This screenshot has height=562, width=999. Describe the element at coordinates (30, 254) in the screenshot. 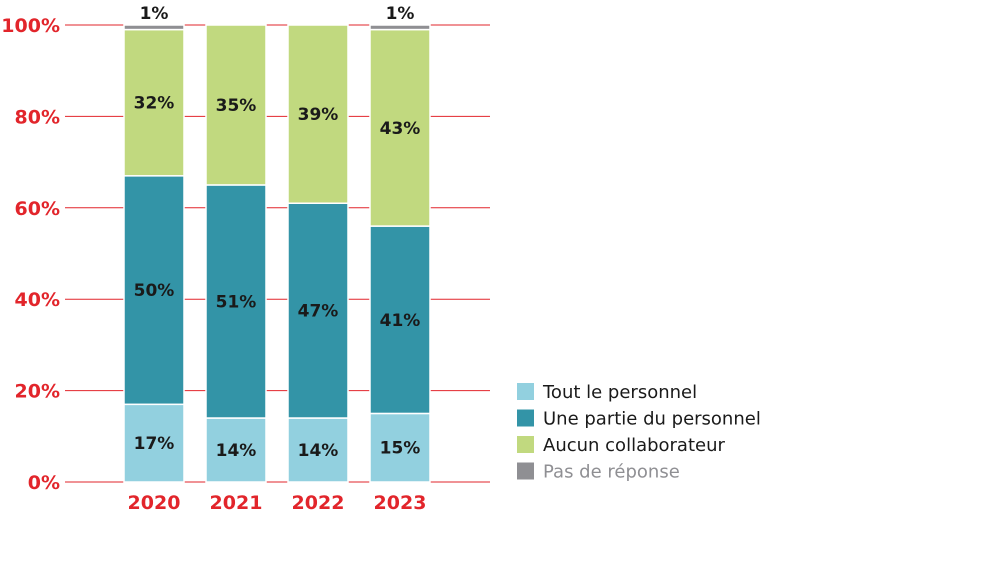

I see `y-axis: 0% 20% 40% 60% 80% 100%` at that location.